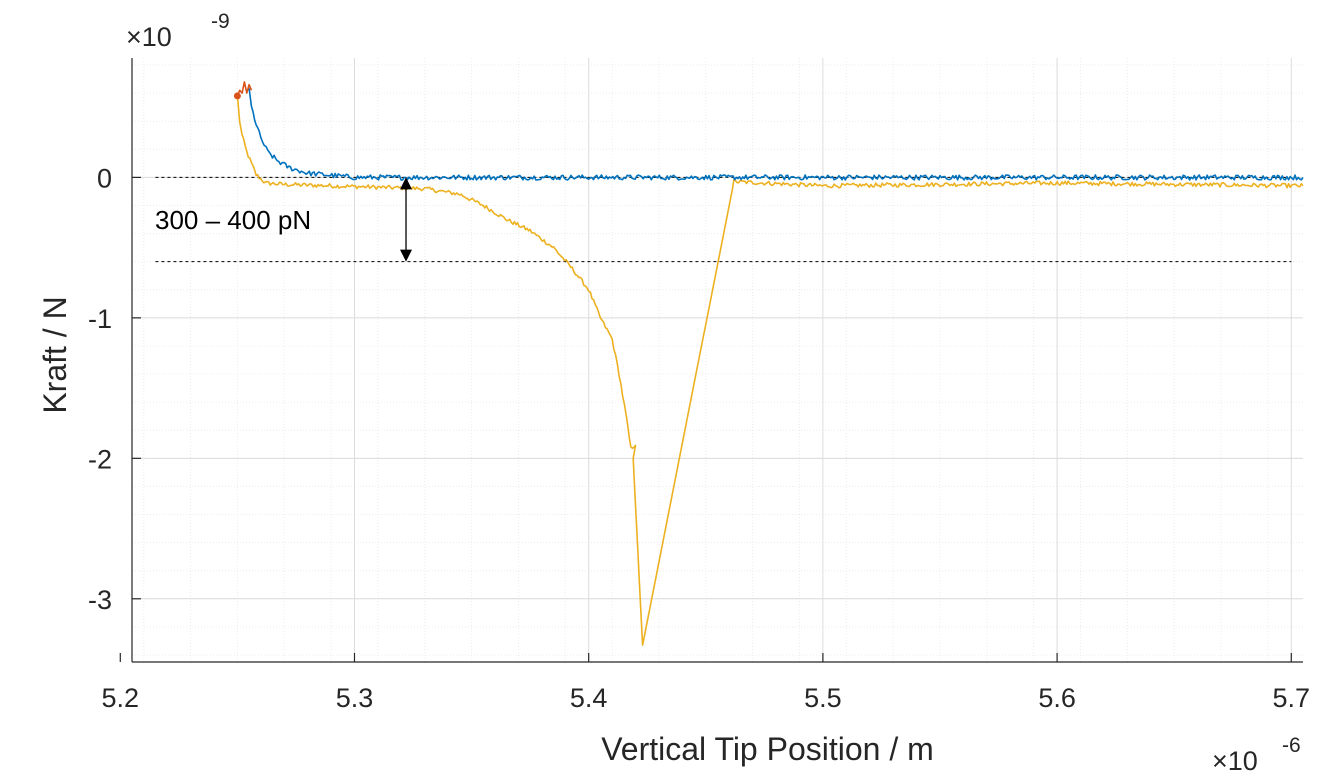 Image resolution: width=1326 pixels, height=778 pixels. What do you see at coordinates (100, 319) in the screenshot?
I see `y-tick-label: -1` at bounding box center [100, 319].